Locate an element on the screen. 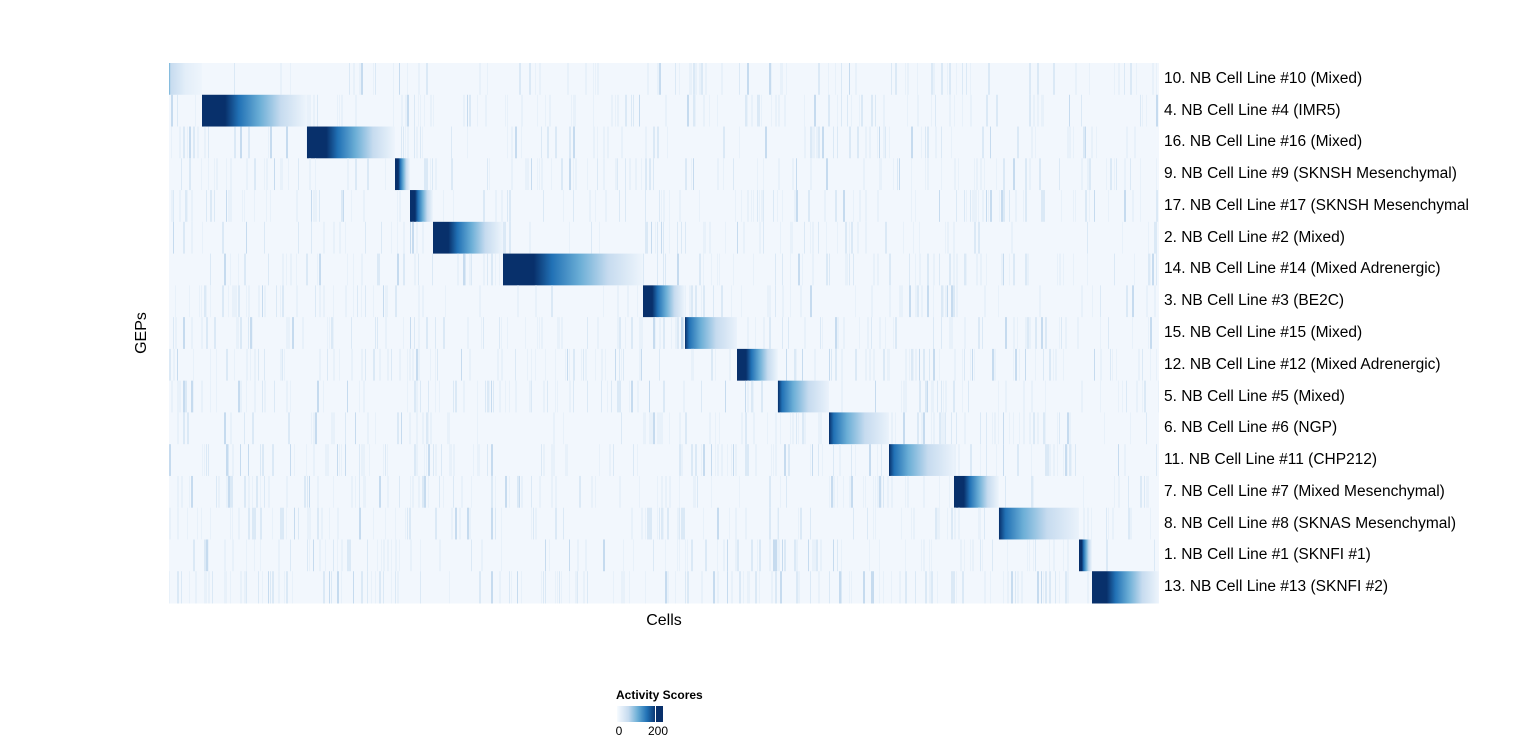 This screenshot has height=743, width=1540. row-label: 11. NB Cell Line #11 (CHP212) is located at coordinates (1271, 460).